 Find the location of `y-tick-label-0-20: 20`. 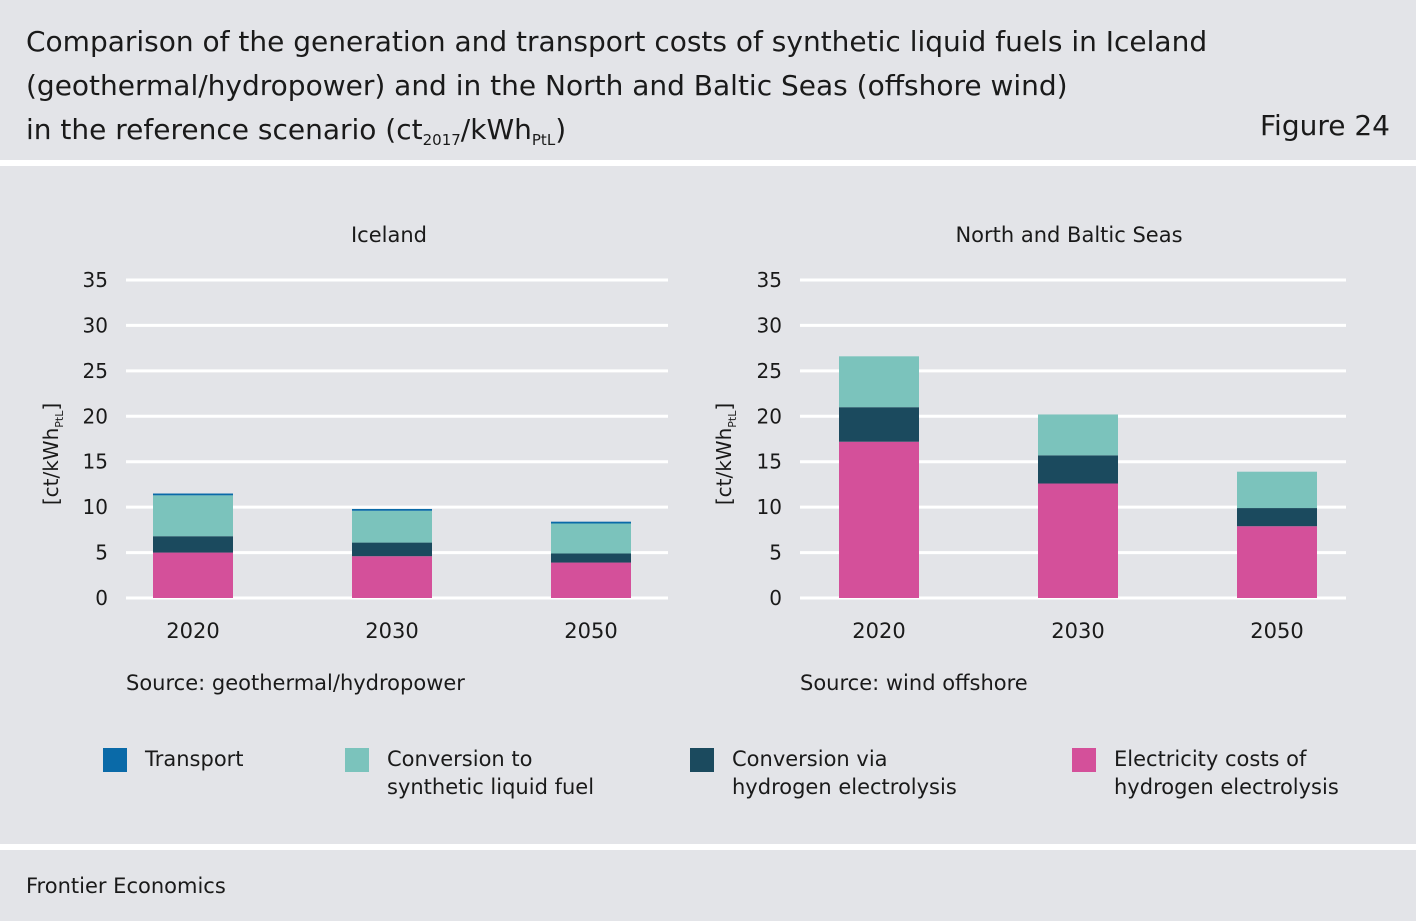

y-tick-label-0-20: 20 is located at coordinates (95, 416).